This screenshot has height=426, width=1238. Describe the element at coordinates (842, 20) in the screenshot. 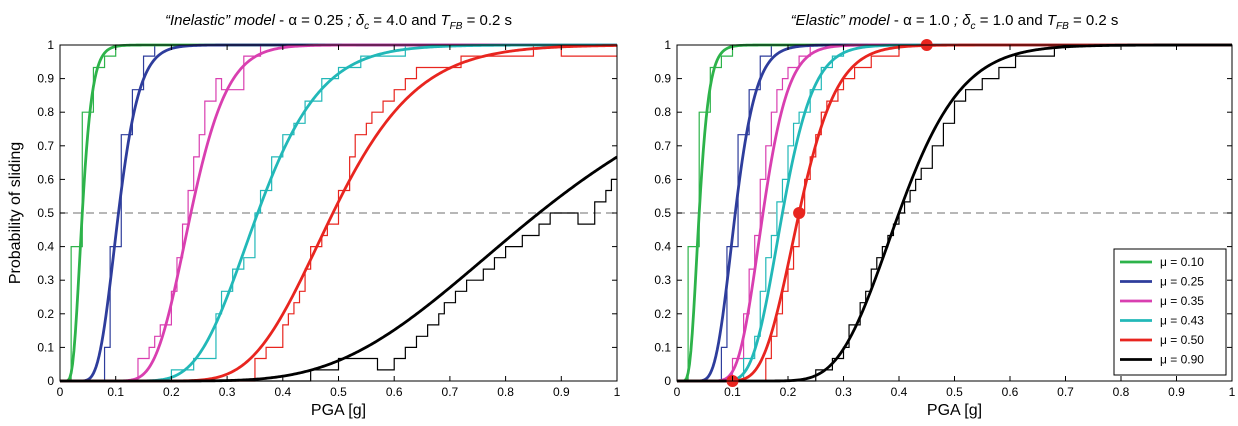

I see `title-model: “Elastic” model` at that location.